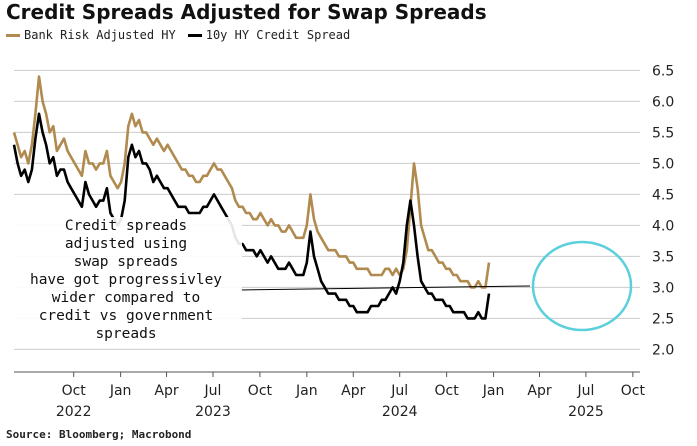 The image size is (697, 446). What do you see at coordinates (126, 316) in the screenshot?
I see `annotation-line: credit vs government` at bounding box center [126, 316].